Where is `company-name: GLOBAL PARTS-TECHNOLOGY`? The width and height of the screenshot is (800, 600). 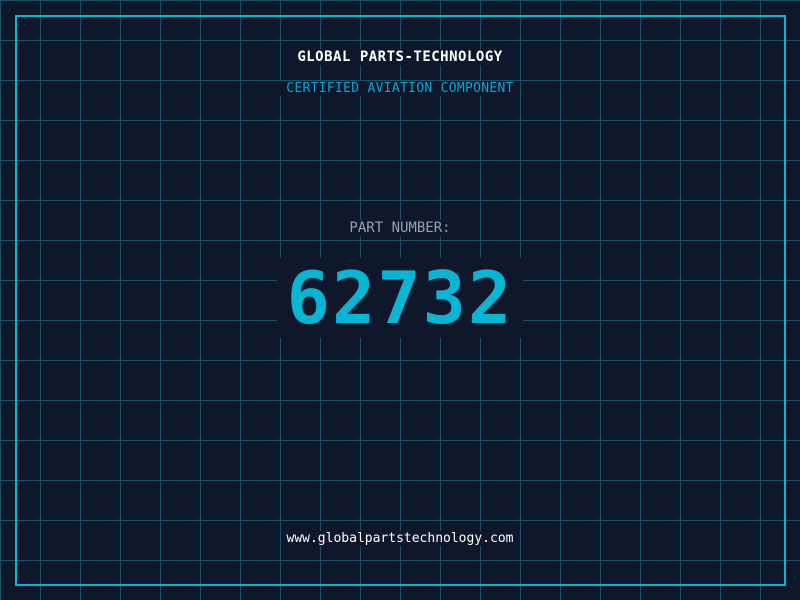 company-name: GLOBAL PARTS-TECHNOLOGY is located at coordinates (400, 57).